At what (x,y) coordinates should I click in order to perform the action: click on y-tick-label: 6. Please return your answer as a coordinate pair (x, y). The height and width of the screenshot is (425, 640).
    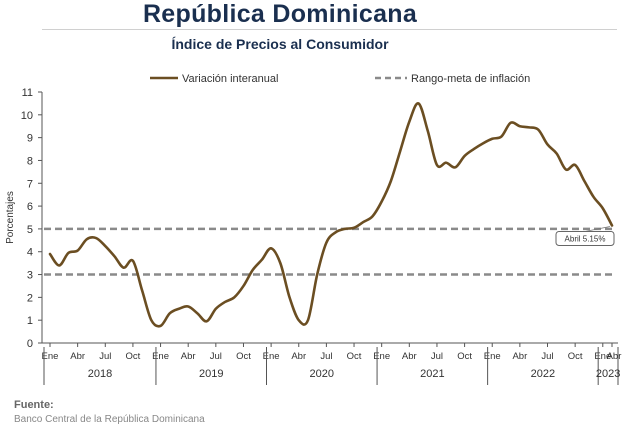
    Looking at the image, I should click on (30, 207).